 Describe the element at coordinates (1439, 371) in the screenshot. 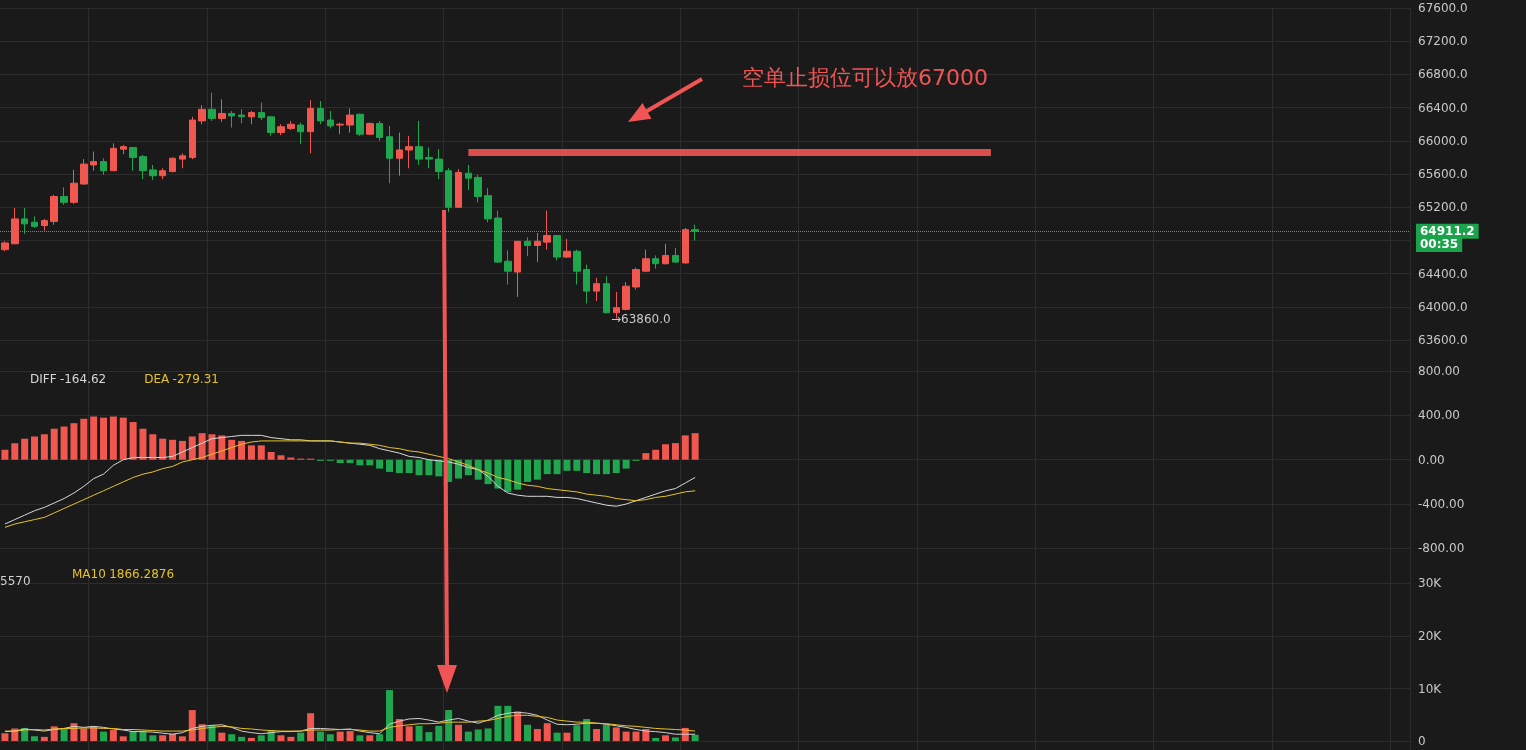

I see `y-tick-label: 800.00` at that location.